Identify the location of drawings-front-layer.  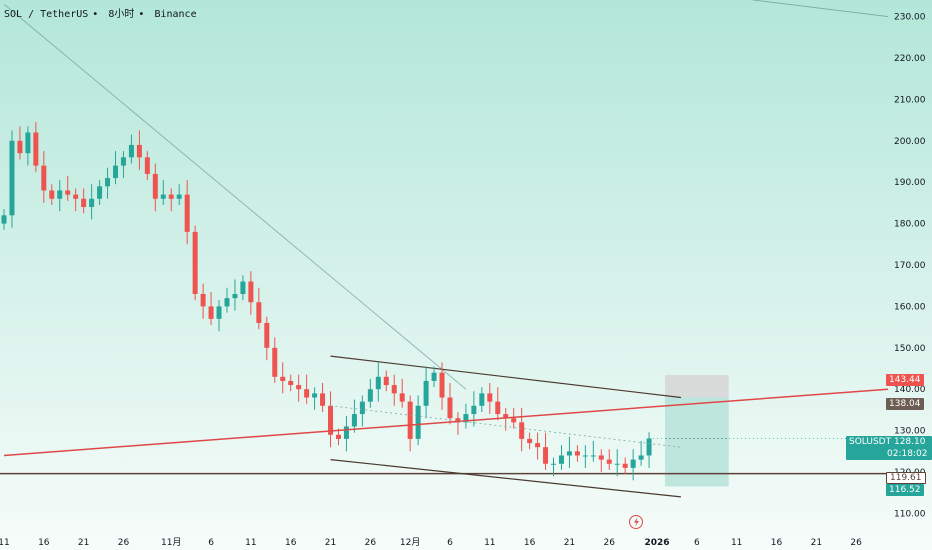
(446, 422).